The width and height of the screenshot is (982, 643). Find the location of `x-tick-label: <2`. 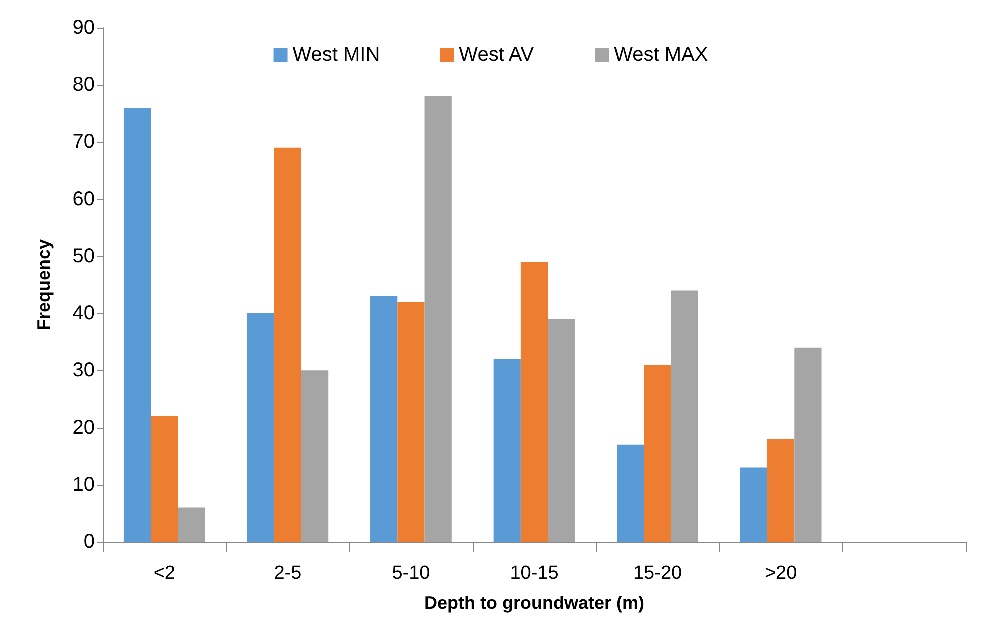

x-tick-label: <2 is located at coordinates (165, 573).